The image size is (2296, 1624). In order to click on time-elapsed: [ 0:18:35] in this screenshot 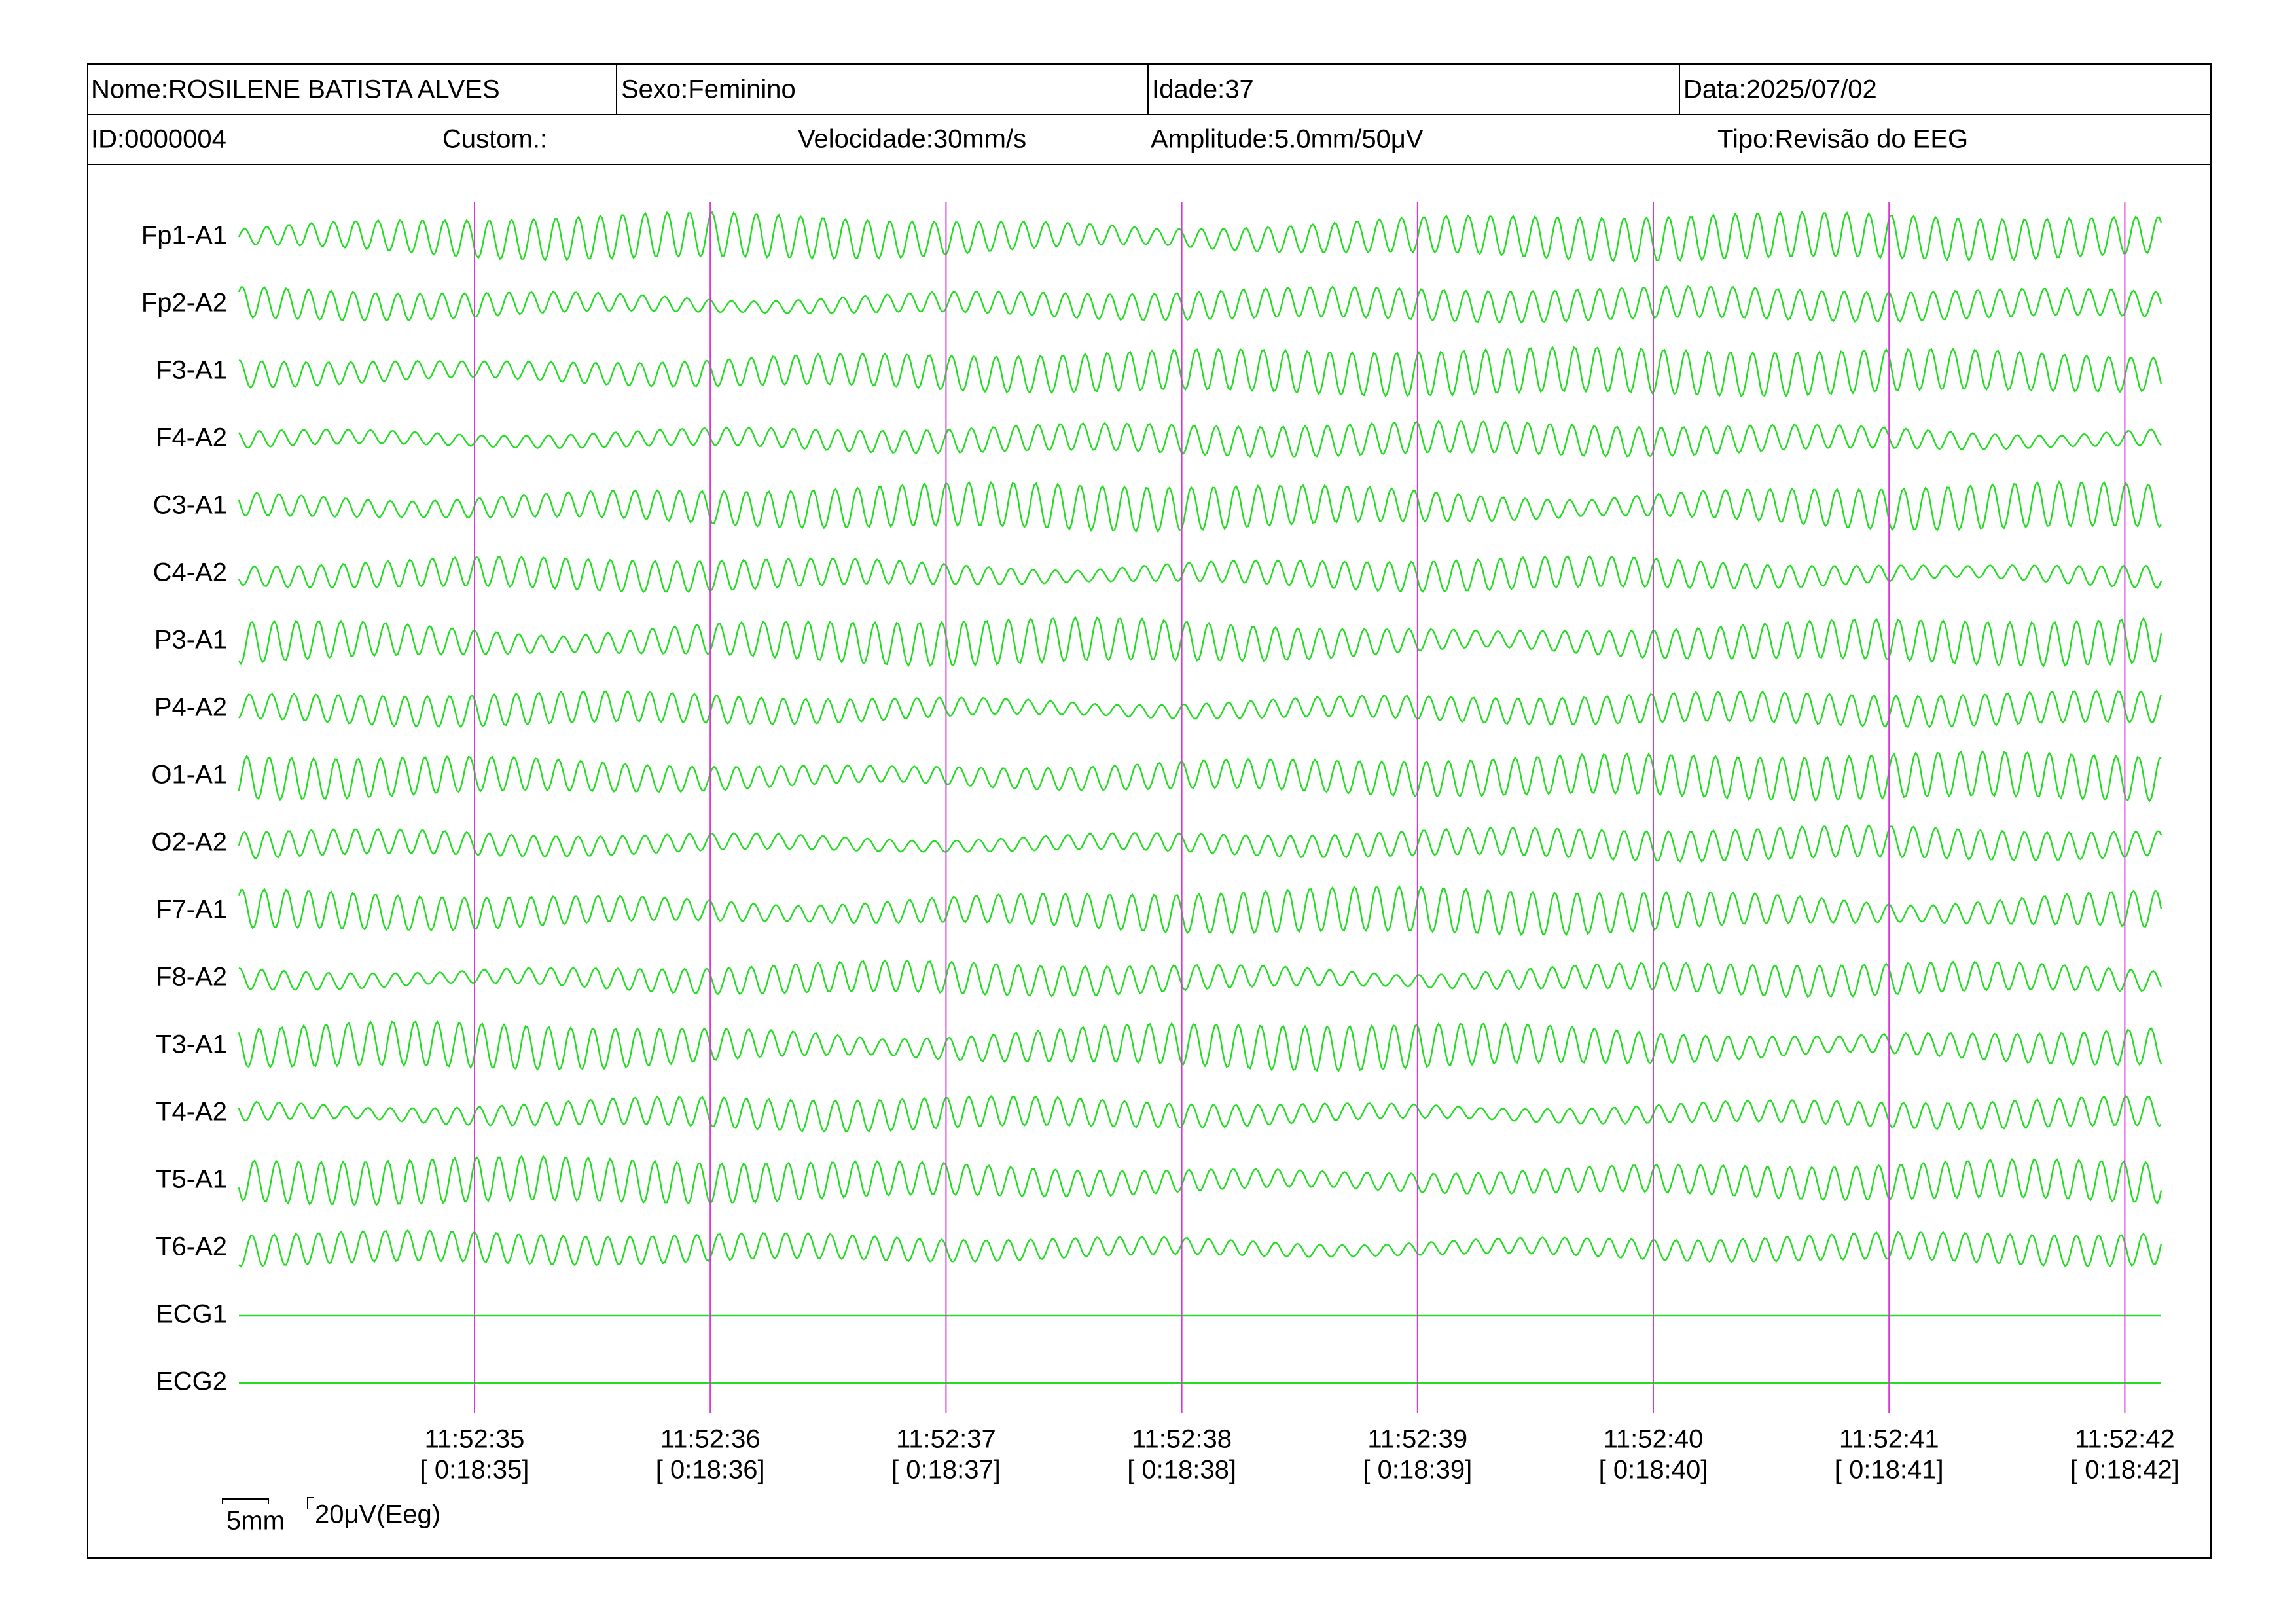, I will do `click(474, 1470)`.